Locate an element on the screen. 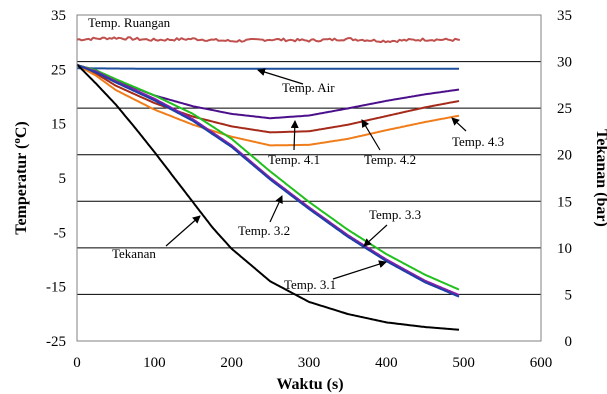  y-left-tick-label: -5 is located at coordinates (60, 233).